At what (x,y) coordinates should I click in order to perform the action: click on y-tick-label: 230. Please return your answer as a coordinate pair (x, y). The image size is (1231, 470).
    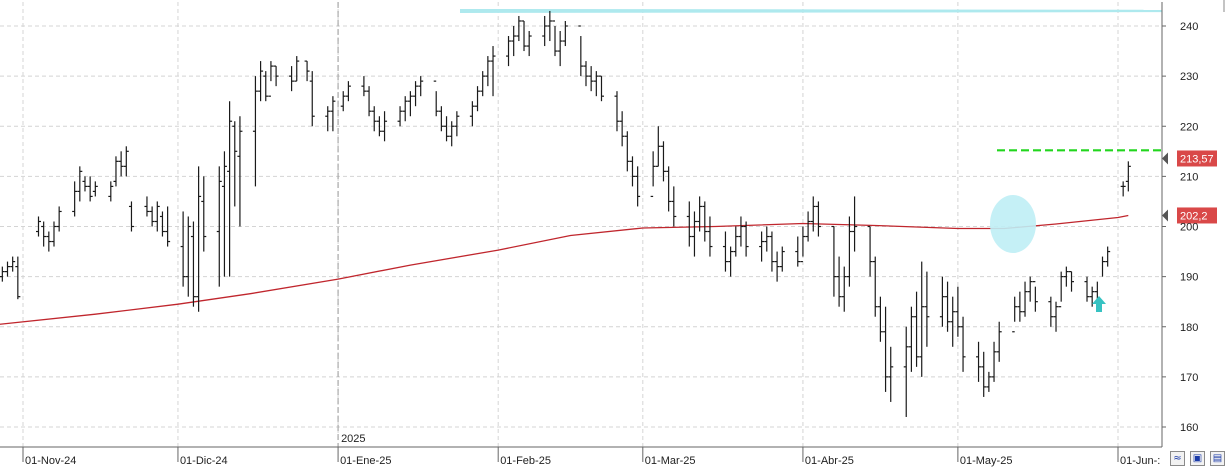
    Looking at the image, I should click on (1189, 77).